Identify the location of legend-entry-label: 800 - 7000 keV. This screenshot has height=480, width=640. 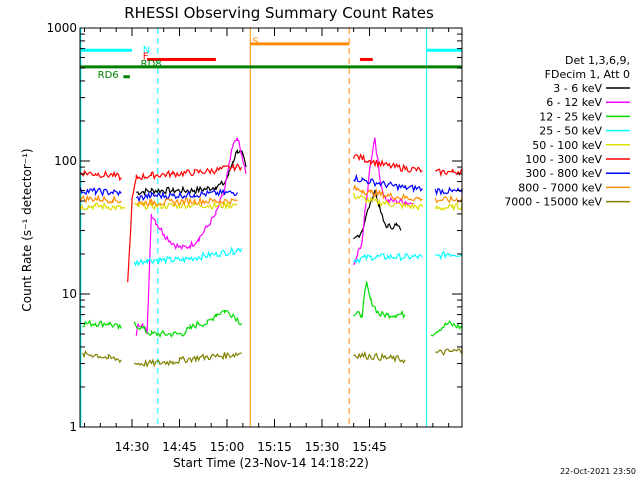
(560, 187).